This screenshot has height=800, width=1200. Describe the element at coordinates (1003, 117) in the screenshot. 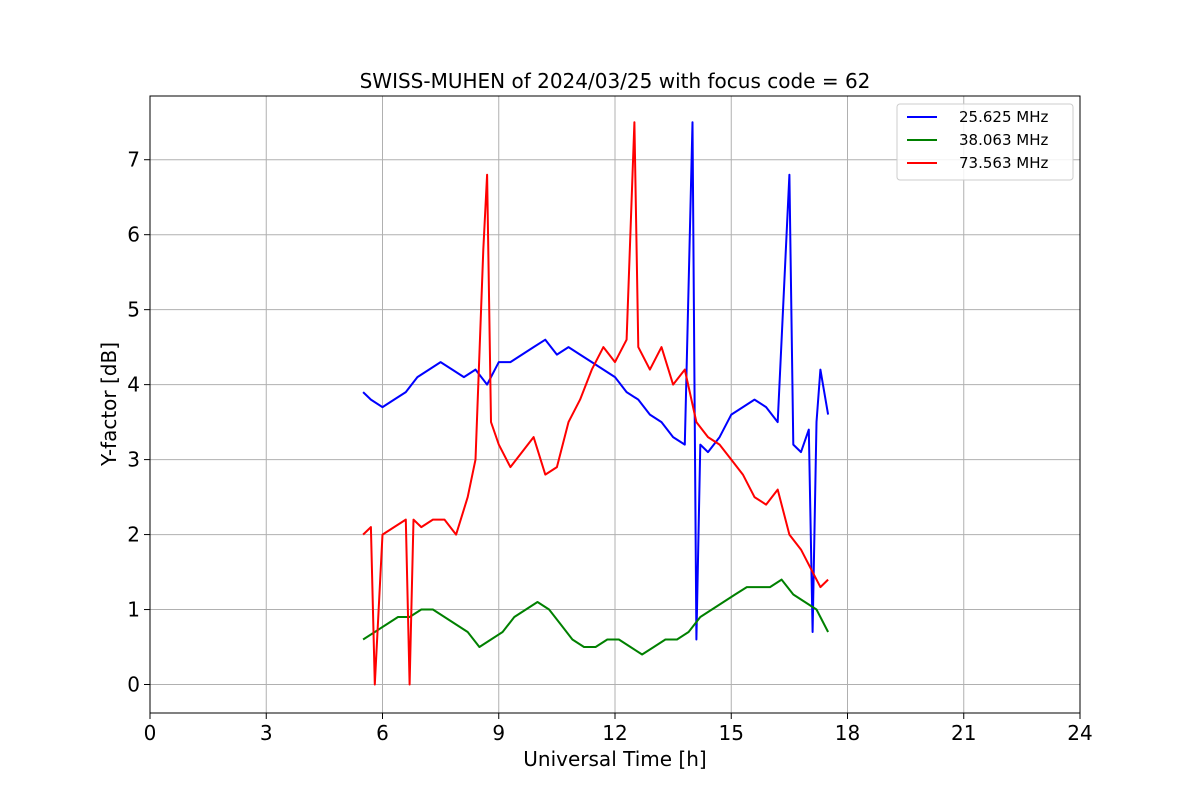

I see `legend-label: 25.625 MHz` at that location.